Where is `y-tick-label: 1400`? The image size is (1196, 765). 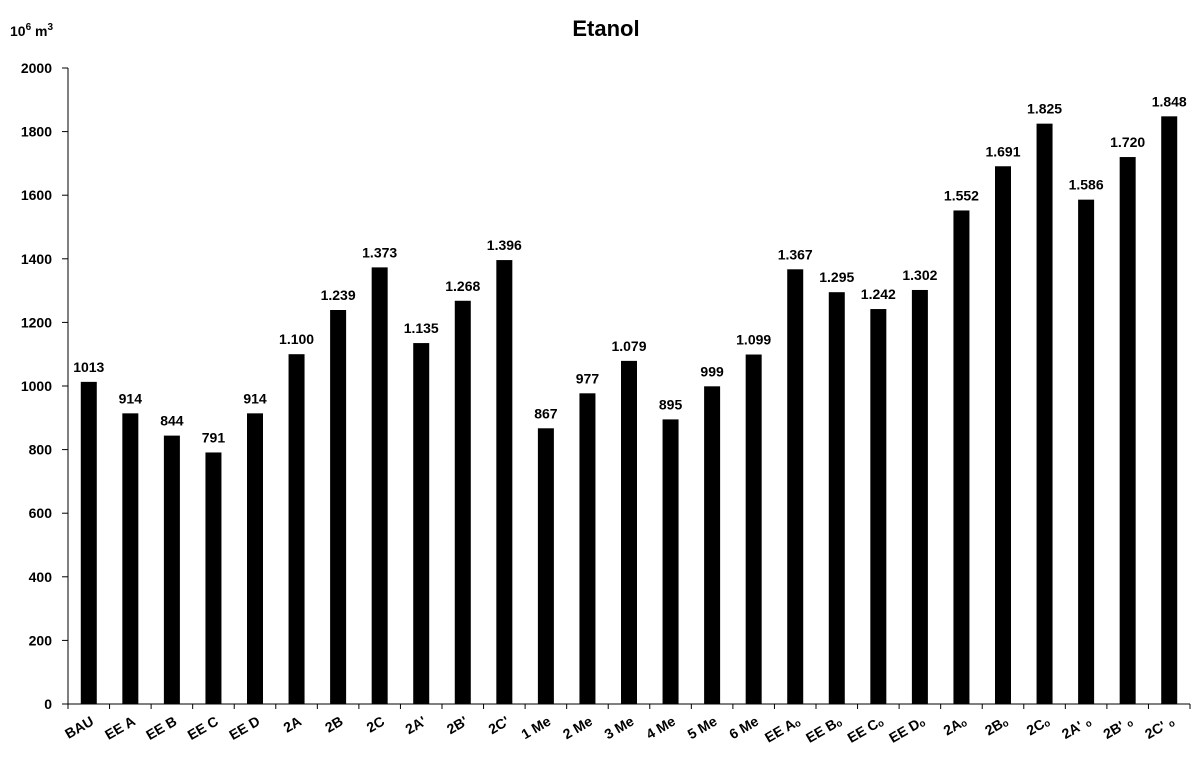
y-tick-label: 1400 is located at coordinates (36, 259).